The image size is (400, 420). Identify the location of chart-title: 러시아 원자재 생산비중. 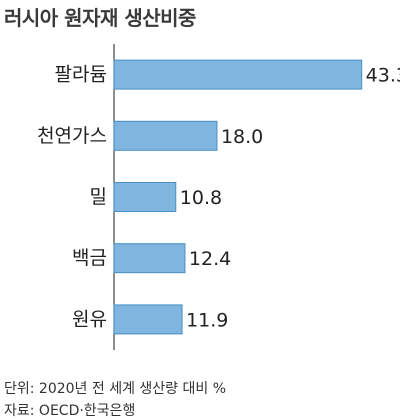
(100, 18).